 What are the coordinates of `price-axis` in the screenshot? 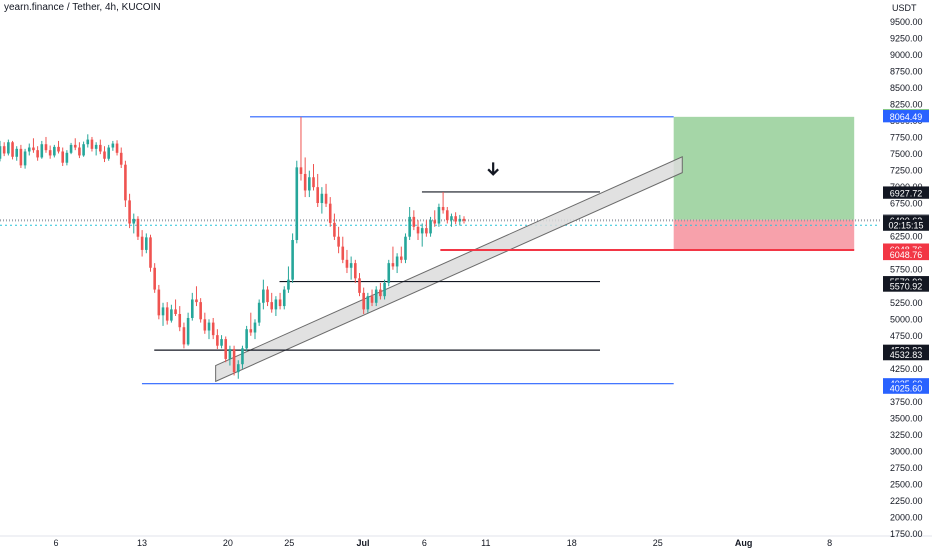 It's located at (906, 275).